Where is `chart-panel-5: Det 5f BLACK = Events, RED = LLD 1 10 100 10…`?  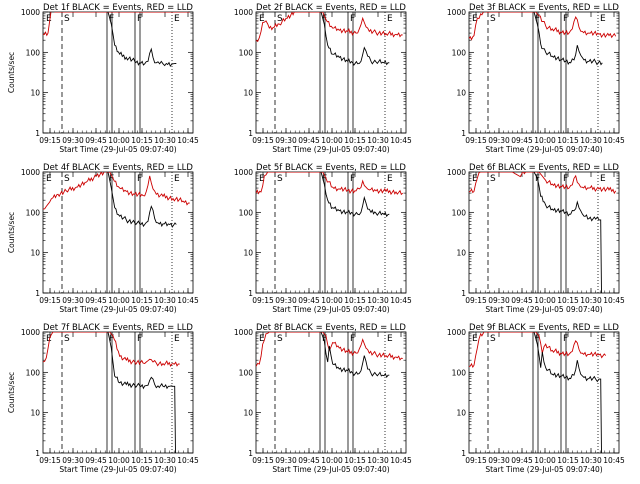 chart-panel-5: Det 5f BLACK = Events, RED = LLD 1 10 100 10… is located at coordinates (323, 238).